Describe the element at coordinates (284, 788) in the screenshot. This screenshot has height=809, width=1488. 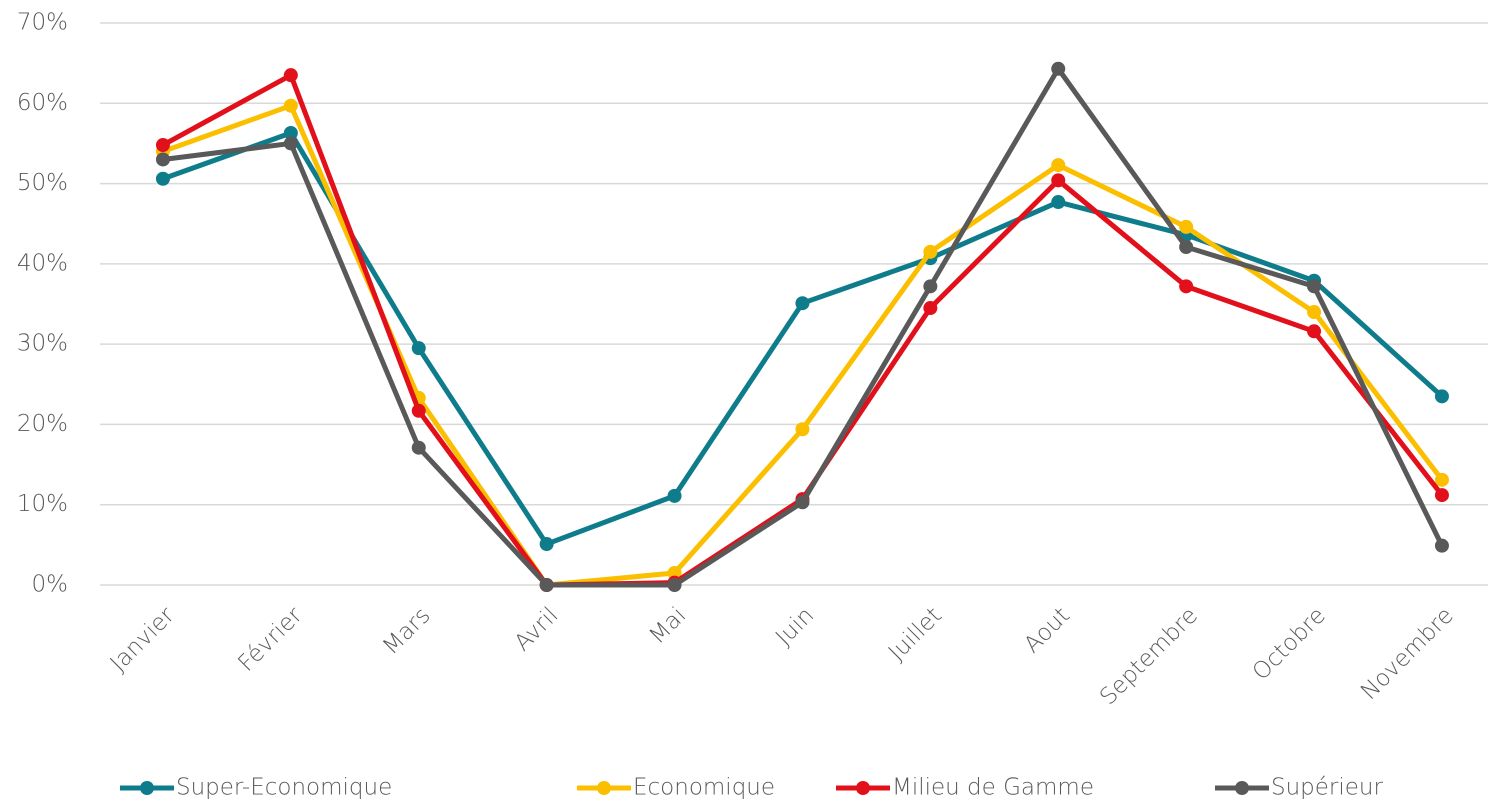
I see `legend-label: Super-Economique` at that location.